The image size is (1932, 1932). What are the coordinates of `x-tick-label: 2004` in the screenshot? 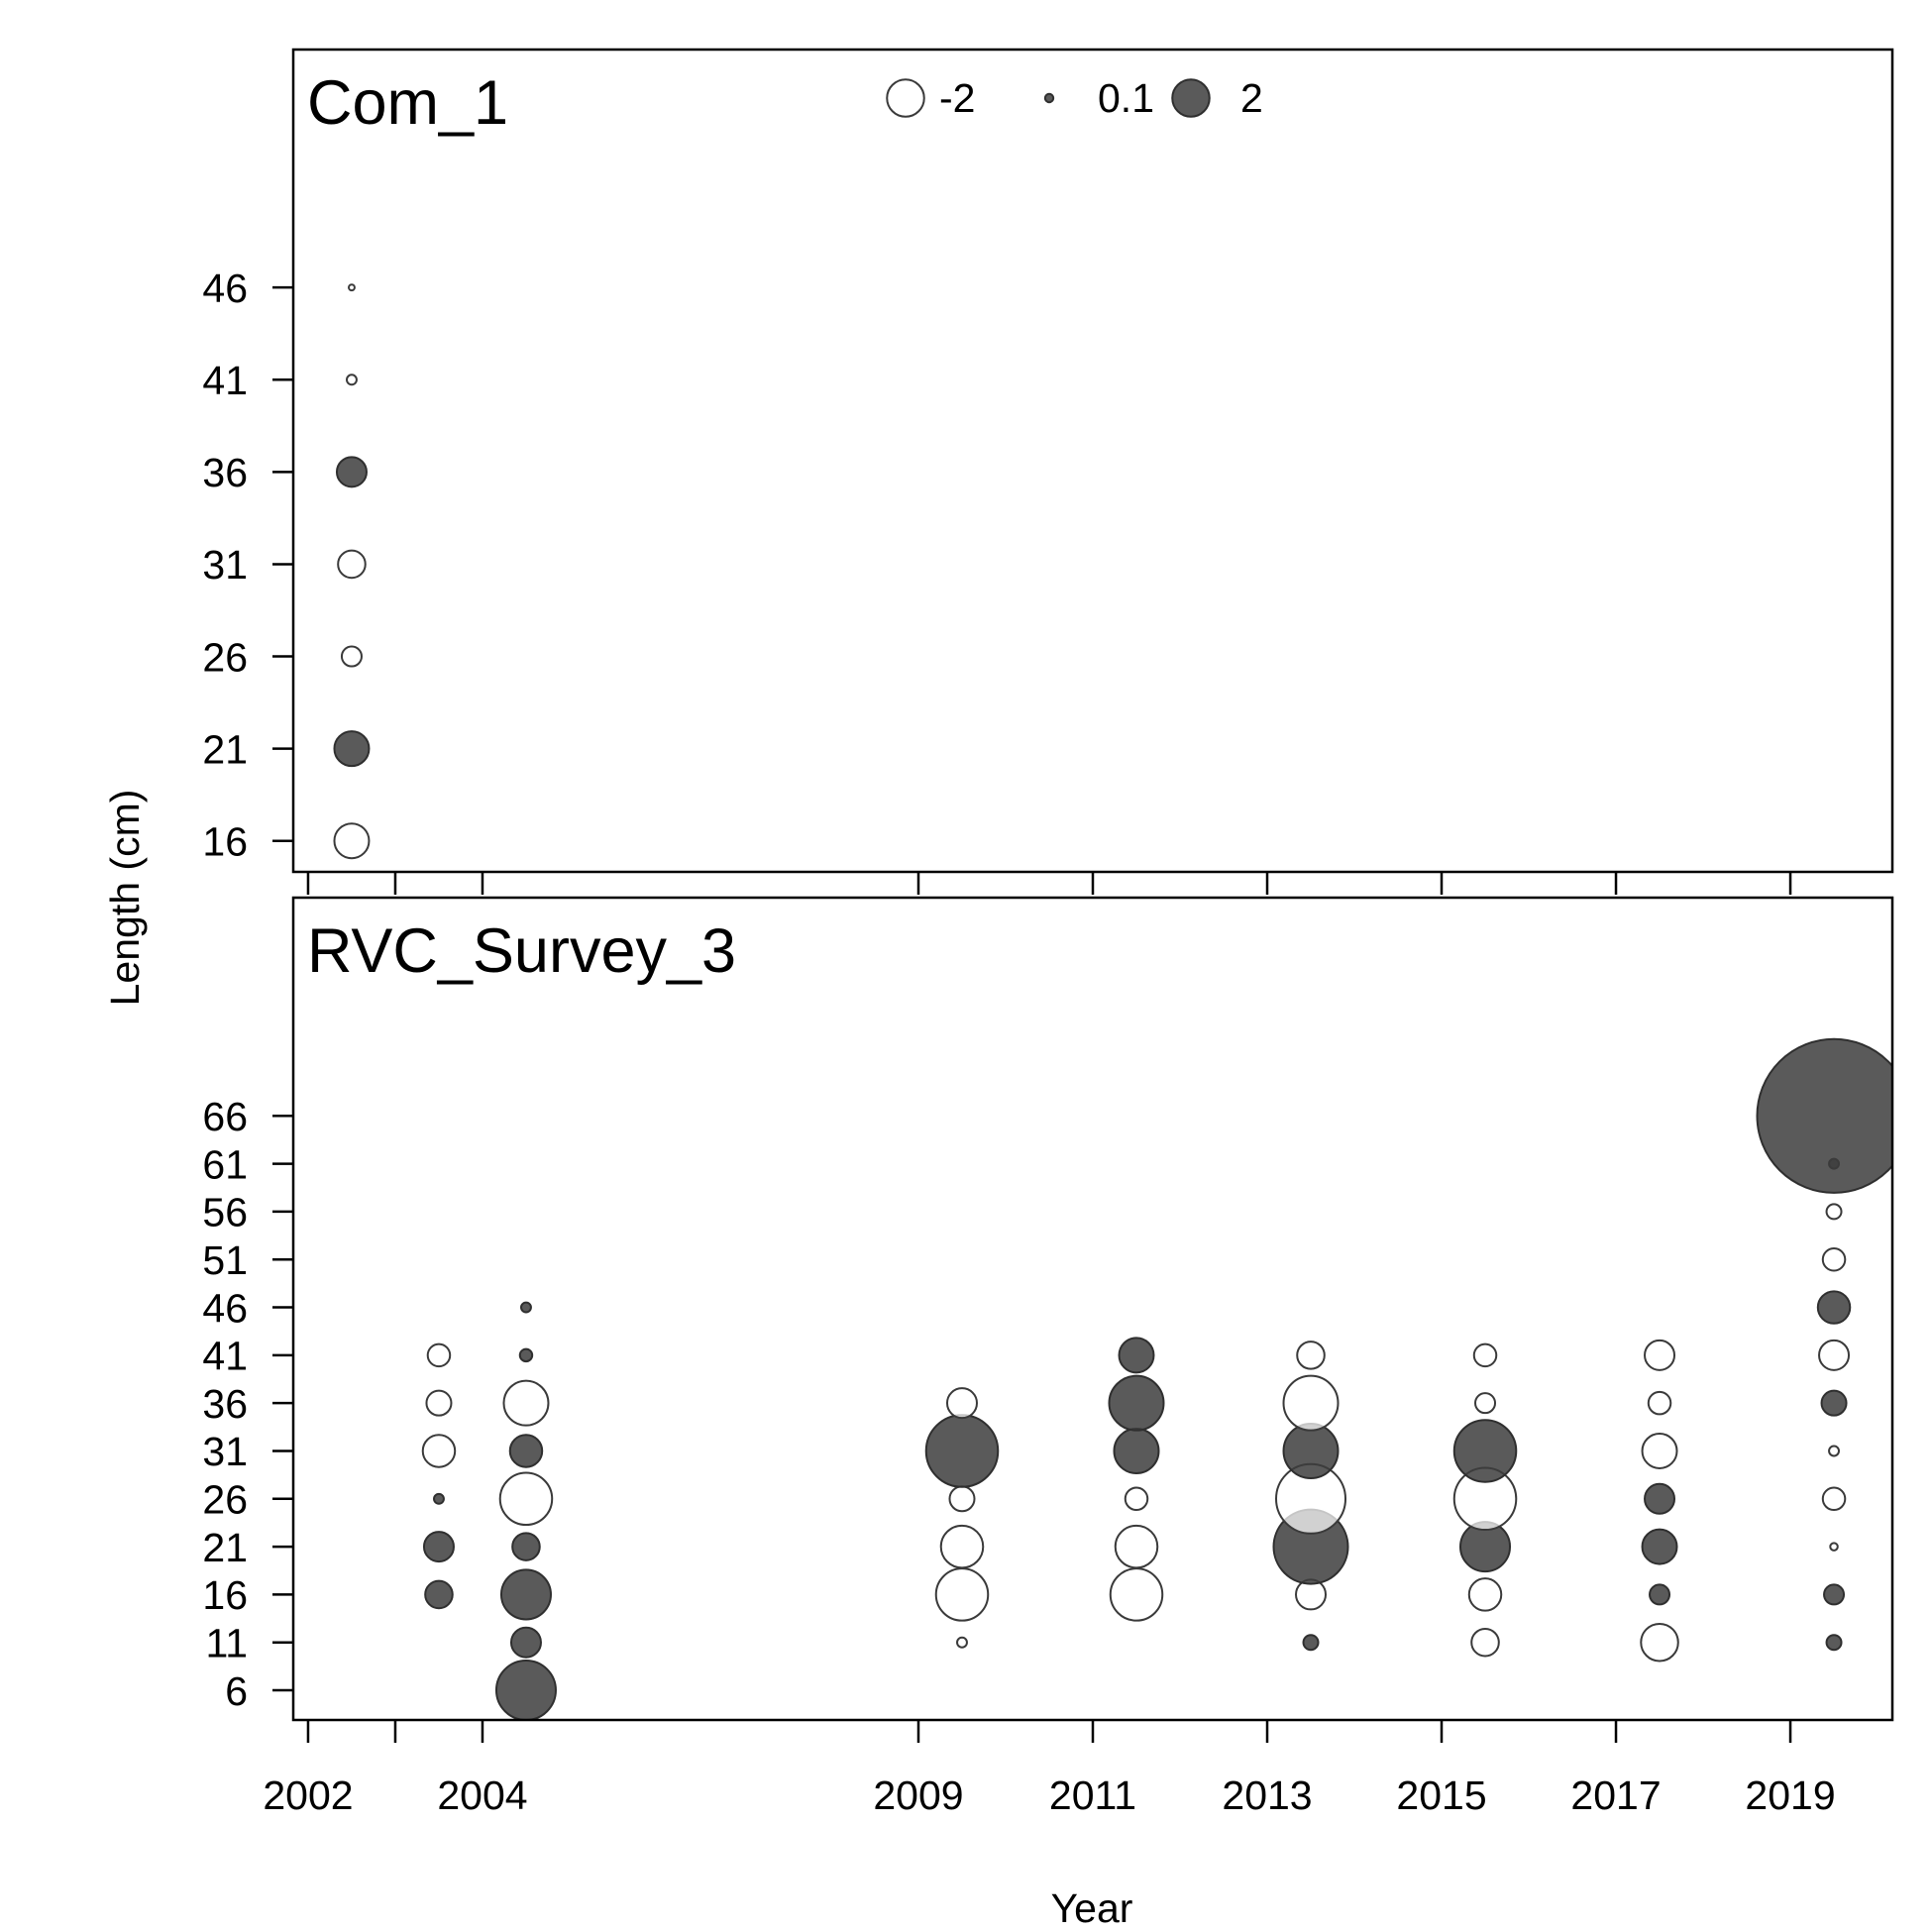 It's located at (482, 1795).